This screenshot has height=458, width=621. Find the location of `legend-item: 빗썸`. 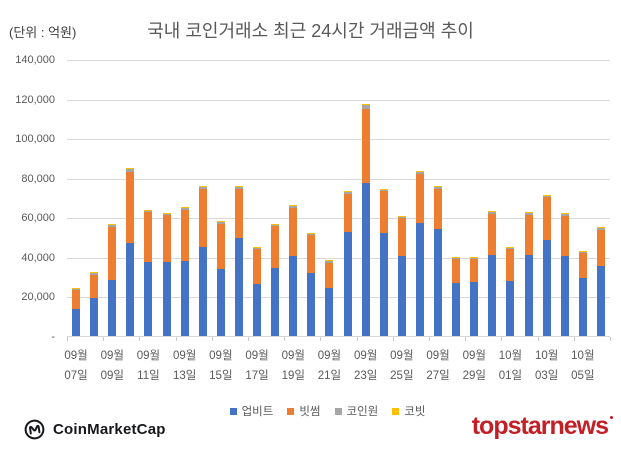

legend-item: 빗썸 is located at coordinates (304, 411).